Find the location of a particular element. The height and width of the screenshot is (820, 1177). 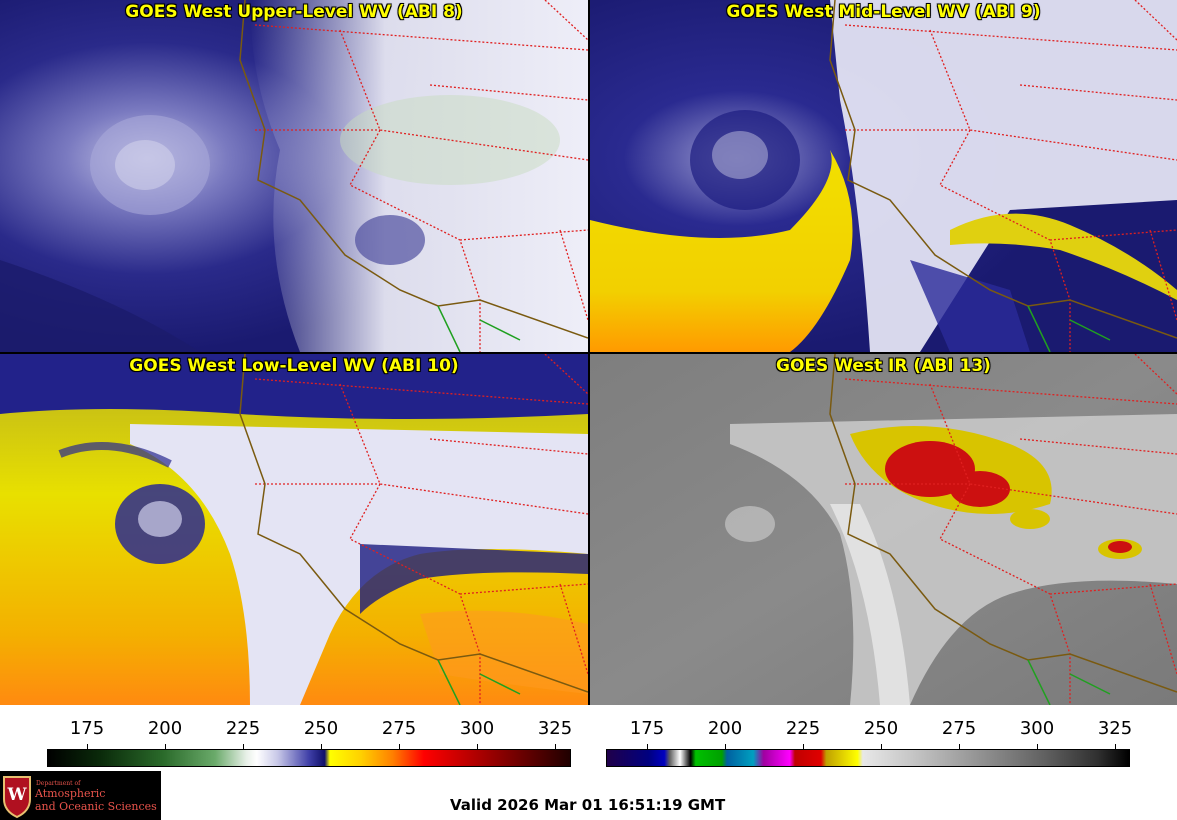

ir-colorbar is located at coordinates (868, 758).